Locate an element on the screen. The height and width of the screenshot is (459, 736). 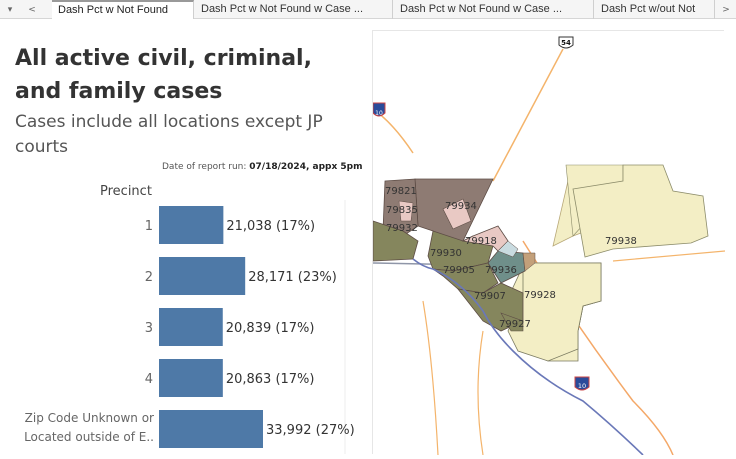
zip-label-79930: 79930 is located at coordinates (446, 253).